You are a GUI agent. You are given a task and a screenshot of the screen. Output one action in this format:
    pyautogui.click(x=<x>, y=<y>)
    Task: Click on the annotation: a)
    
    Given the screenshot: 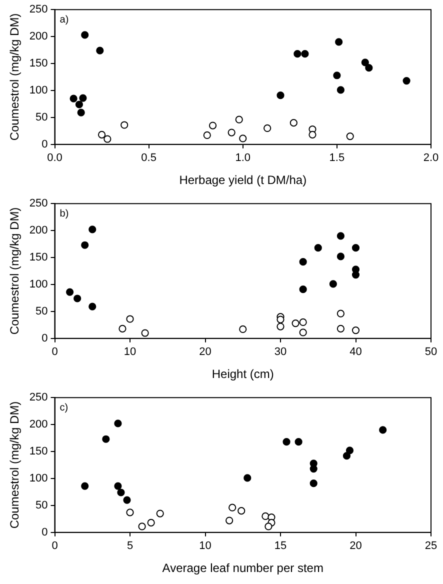 What is the action you would take?
    pyautogui.click(x=64, y=20)
    